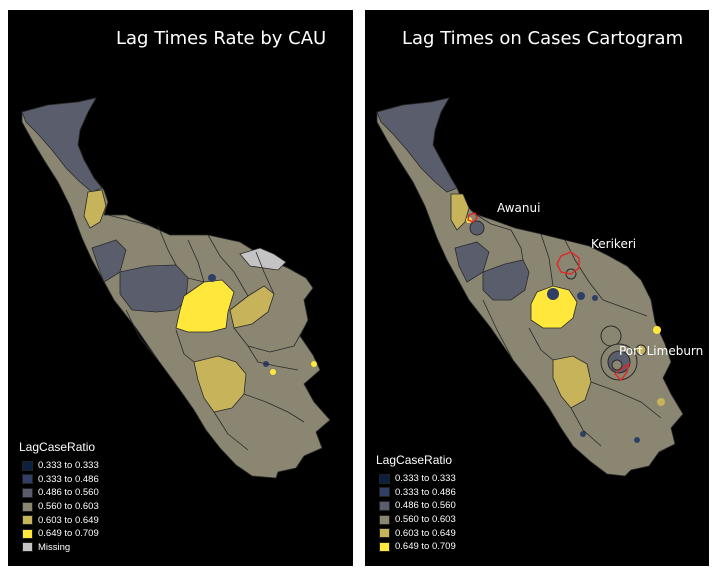 The image size is (717, 579). I want to click on legend-label: Missing, so click(54, 547).